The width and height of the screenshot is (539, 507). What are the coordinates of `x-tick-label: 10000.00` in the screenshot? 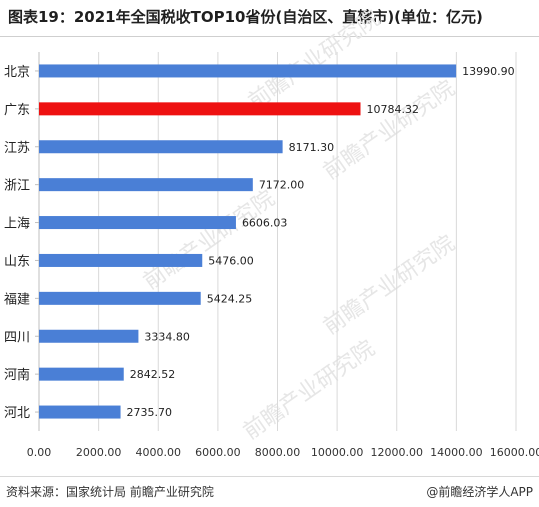 It's located at (337, 452).